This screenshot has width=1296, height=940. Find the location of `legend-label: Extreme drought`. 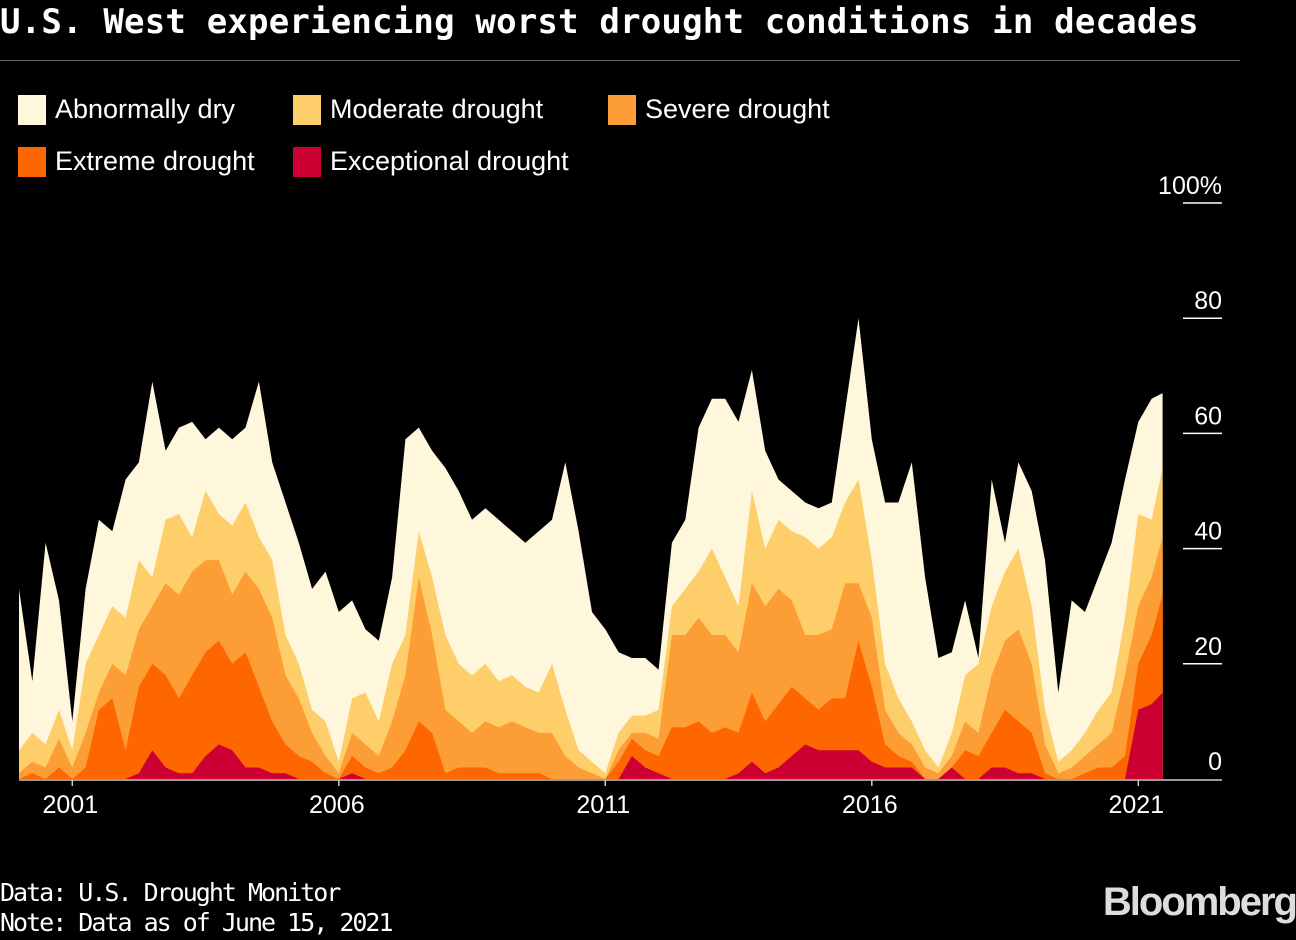

legend-label: Extreme drought is located at coordinates (155, 161).